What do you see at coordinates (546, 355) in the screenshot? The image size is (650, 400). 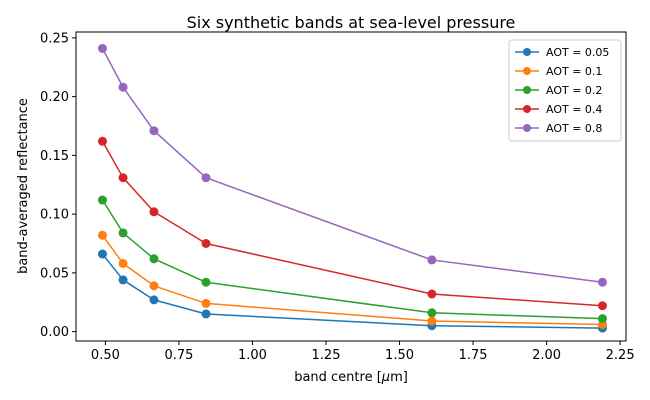 I see `x-tick-label: 2.00` at bounding box center [546, 355].